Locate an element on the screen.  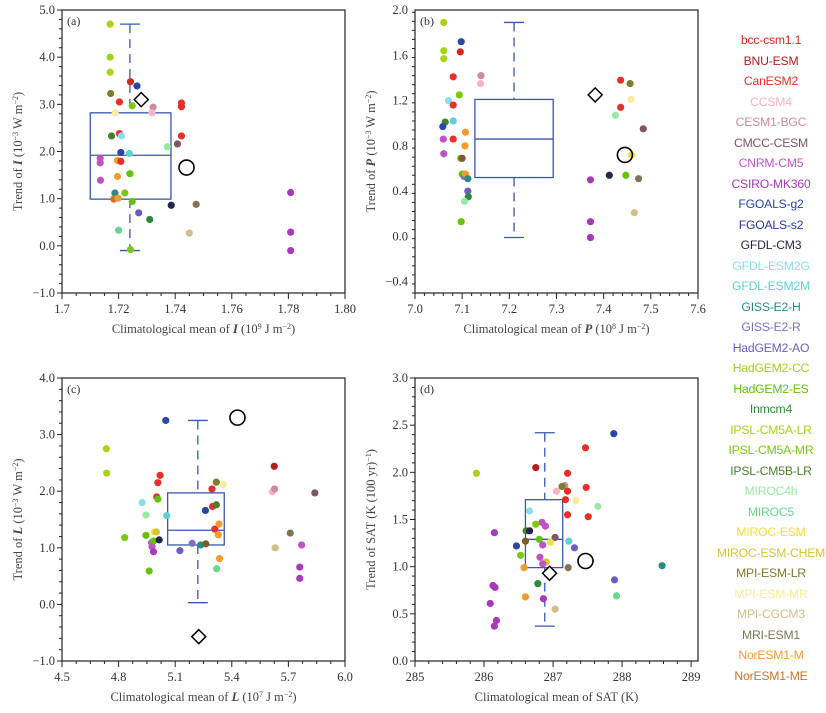
y-axis-label: Trend of L (10−3 W m−2) is located at coordinates (18, 519).